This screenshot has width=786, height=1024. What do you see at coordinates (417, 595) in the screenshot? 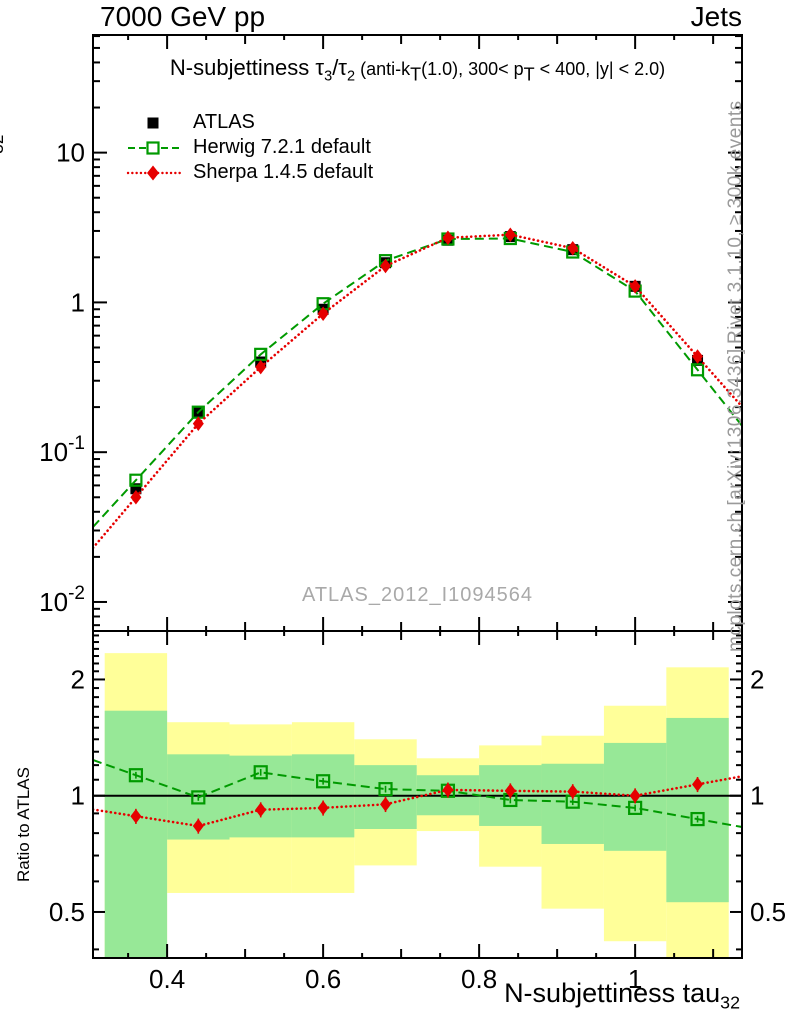
I see `watermark-analysis-id: ATLAS_2012_I1094564` at bounding box center [417, 595].